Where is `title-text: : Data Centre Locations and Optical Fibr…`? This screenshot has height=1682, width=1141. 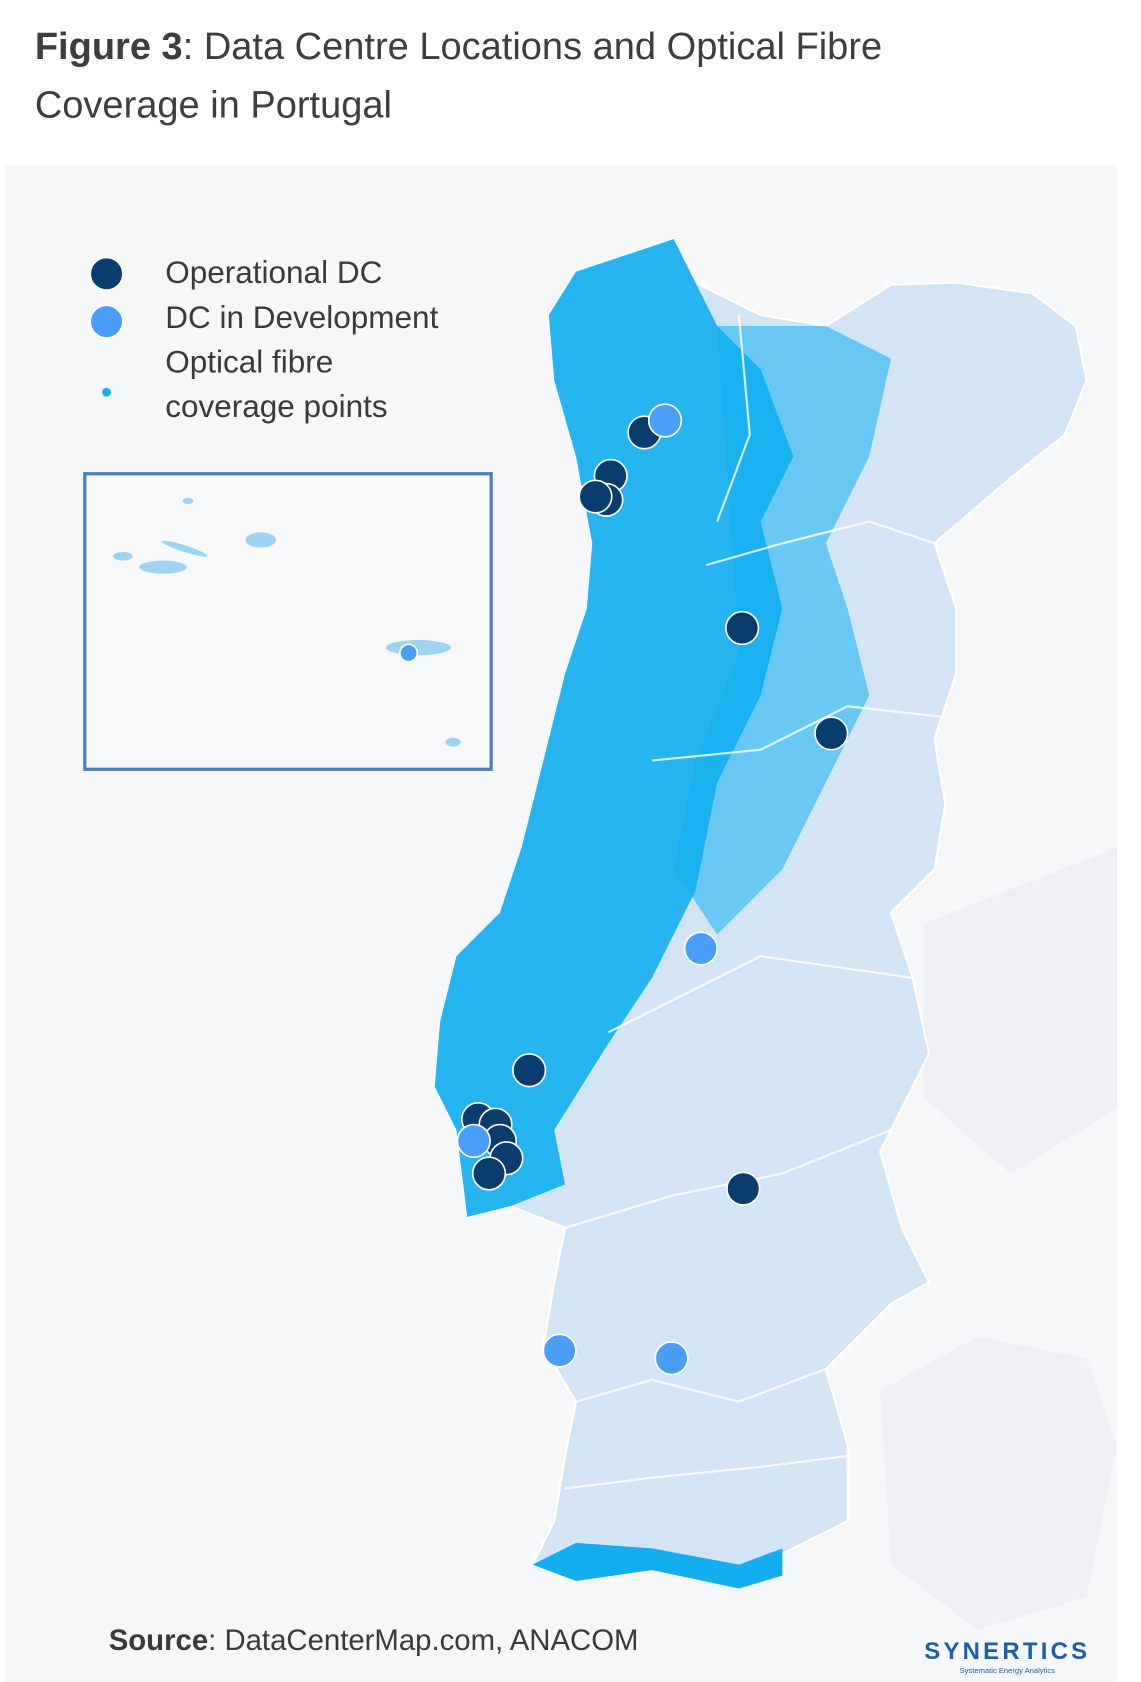
title-text: : Data Centre Locations and Optical Fibr… is located at coordinates (532, 47).